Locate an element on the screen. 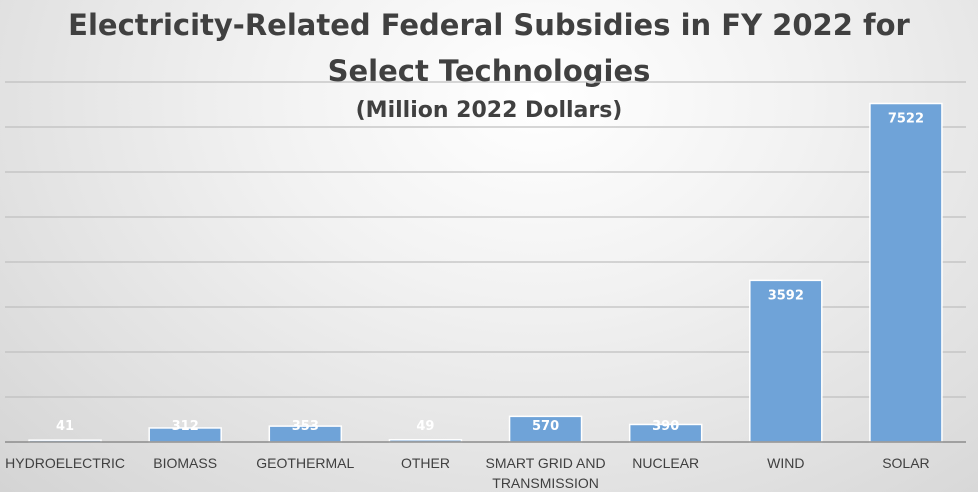  x-tick-label: OTHER is located at coordinates (425, 463).